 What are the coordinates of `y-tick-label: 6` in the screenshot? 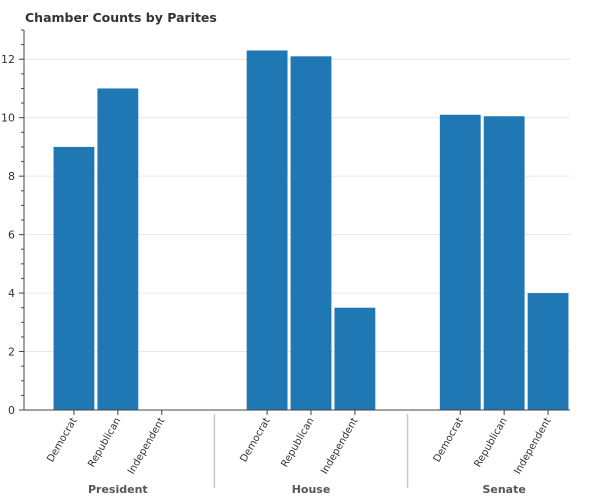 It's located at (11, 235).